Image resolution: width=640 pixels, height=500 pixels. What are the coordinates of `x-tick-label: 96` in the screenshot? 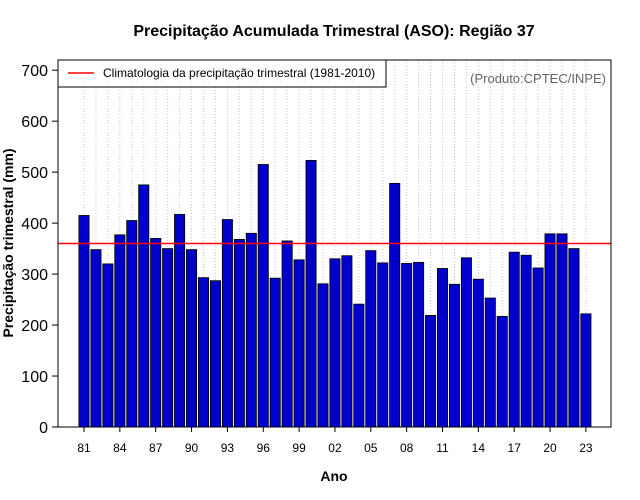 It's located at (264, 448).